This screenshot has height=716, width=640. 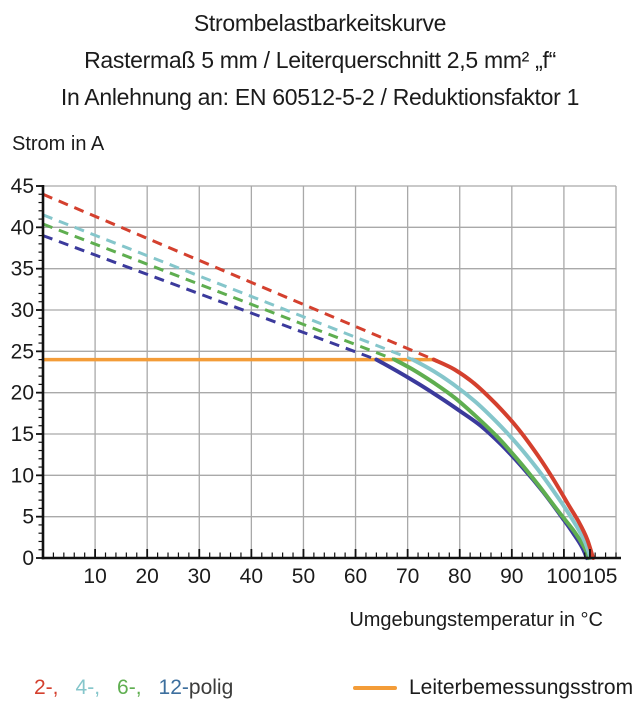 I want to click on curve-4-polig-dashed, so click(x=228, y=287).